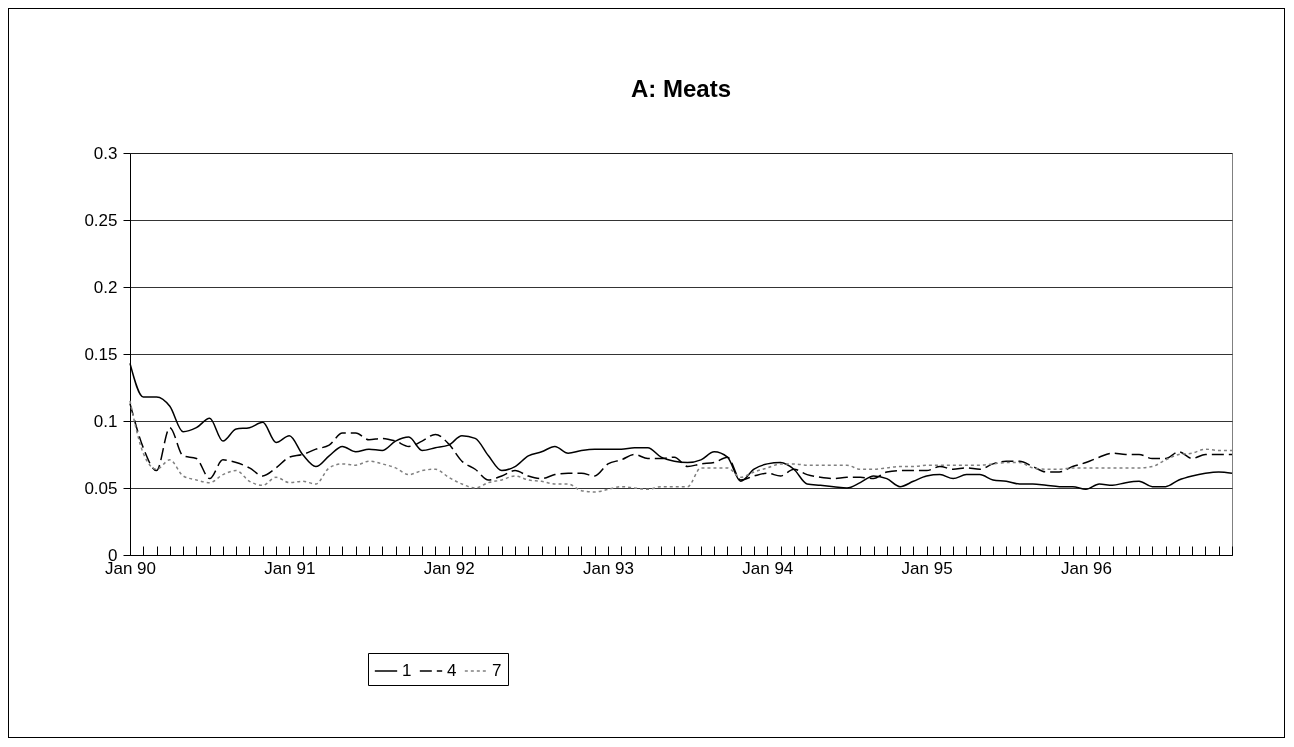 The width and height of the screenshot is (1294, 747). Describe the element at coordinates (1086, 568) in the screenshot. I see `x-tick-label: Jan 96` at that location.